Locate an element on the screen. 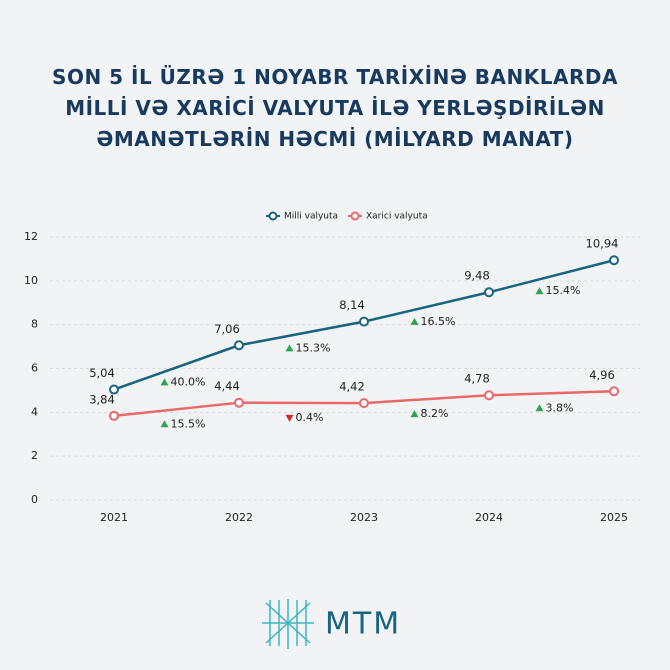 Image resolution: width=670 pixels, height=670 pixels. data-label: 4,42 is located at coordinates (352, 387).